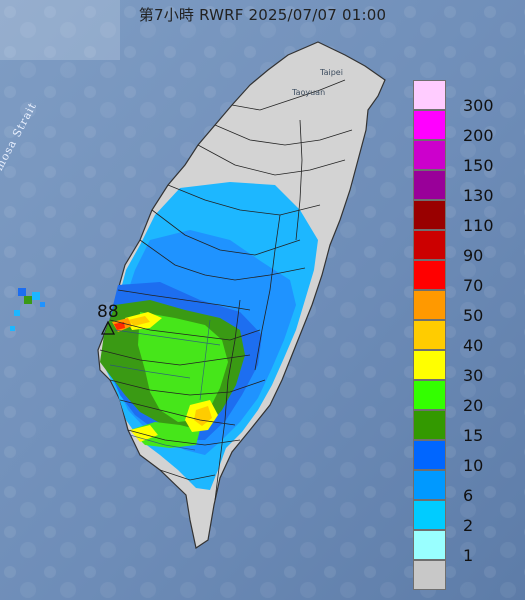  I want to click on legend-label: 30, so click(473, 375).